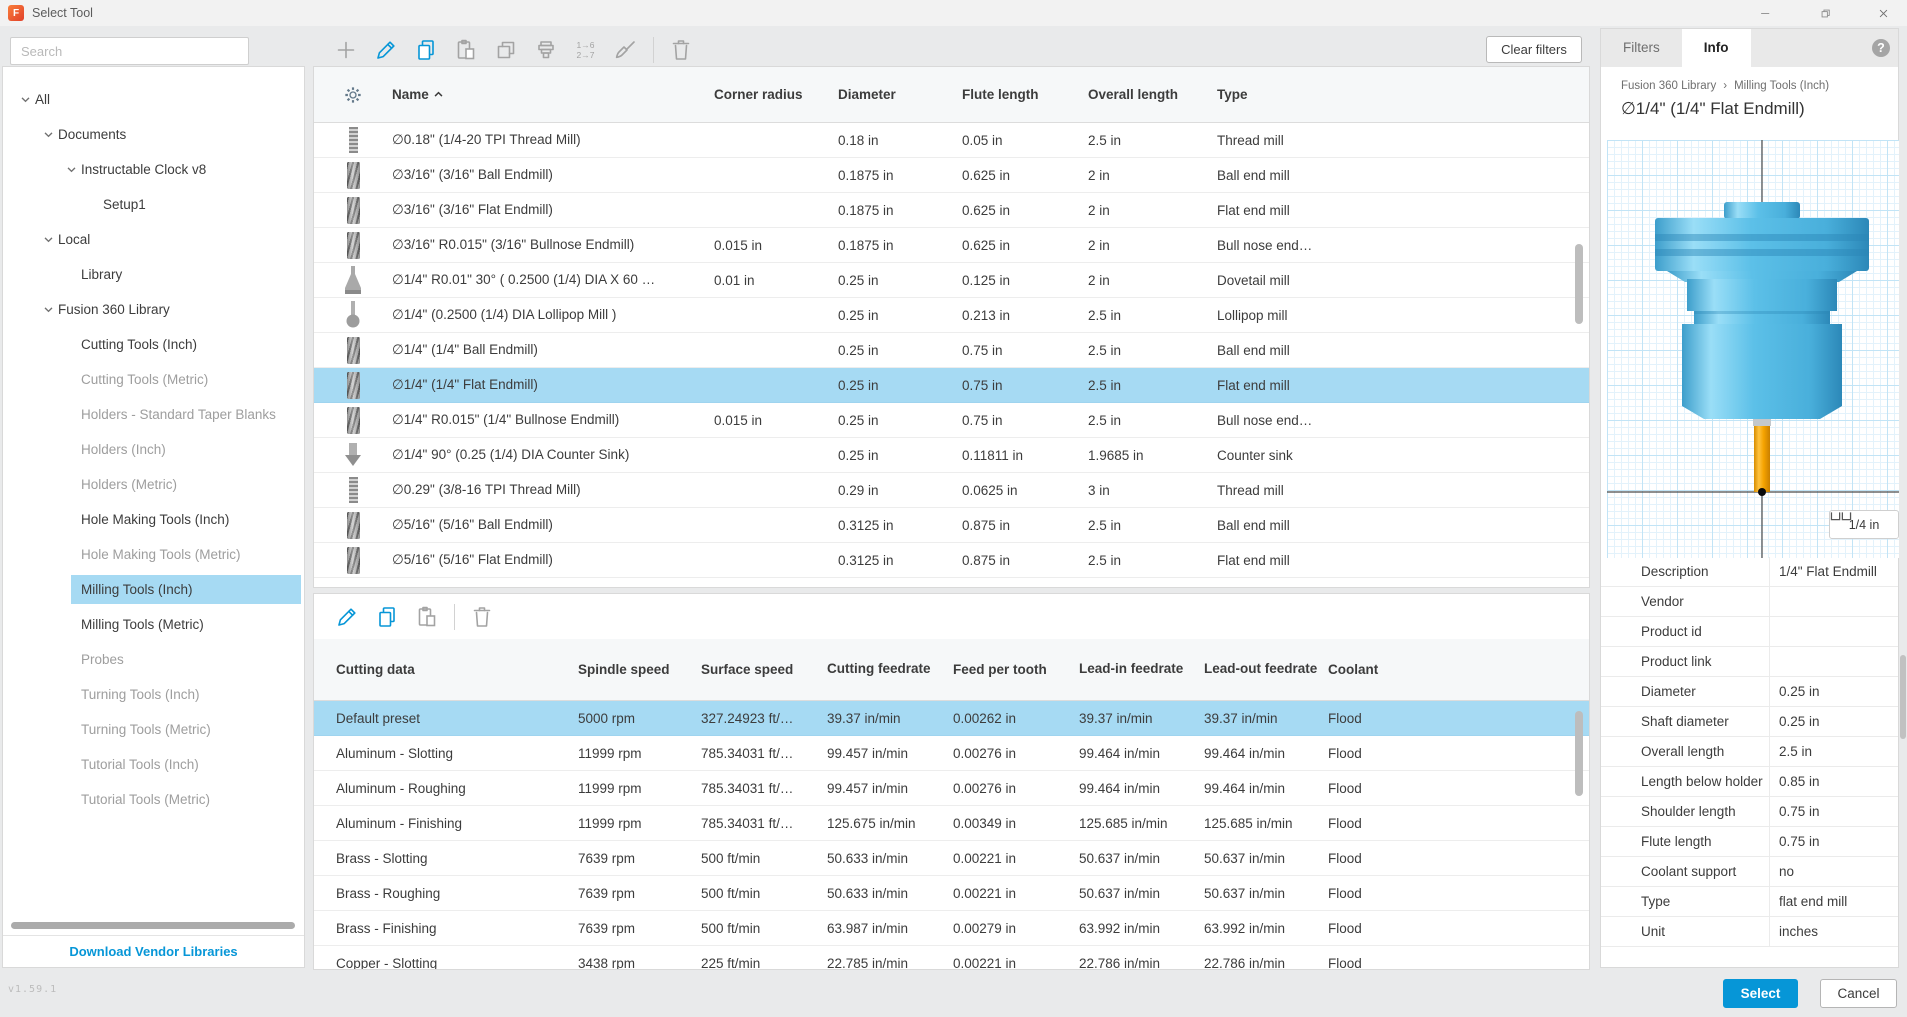 This screenshot has height=1017, width=1907. I want to click on tree-item-local: Local, so click(153, 239).